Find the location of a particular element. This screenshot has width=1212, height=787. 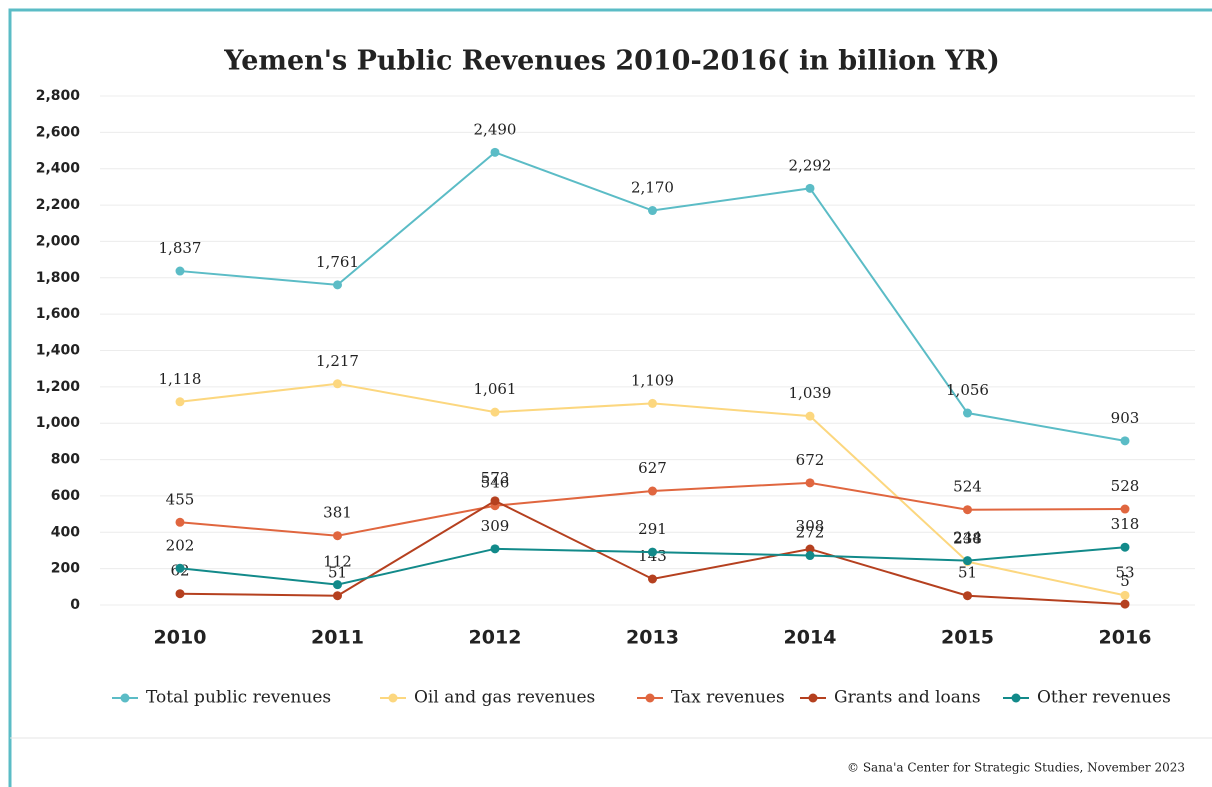

y-tick-label: 2,800 is located at coordinates (58, 96).